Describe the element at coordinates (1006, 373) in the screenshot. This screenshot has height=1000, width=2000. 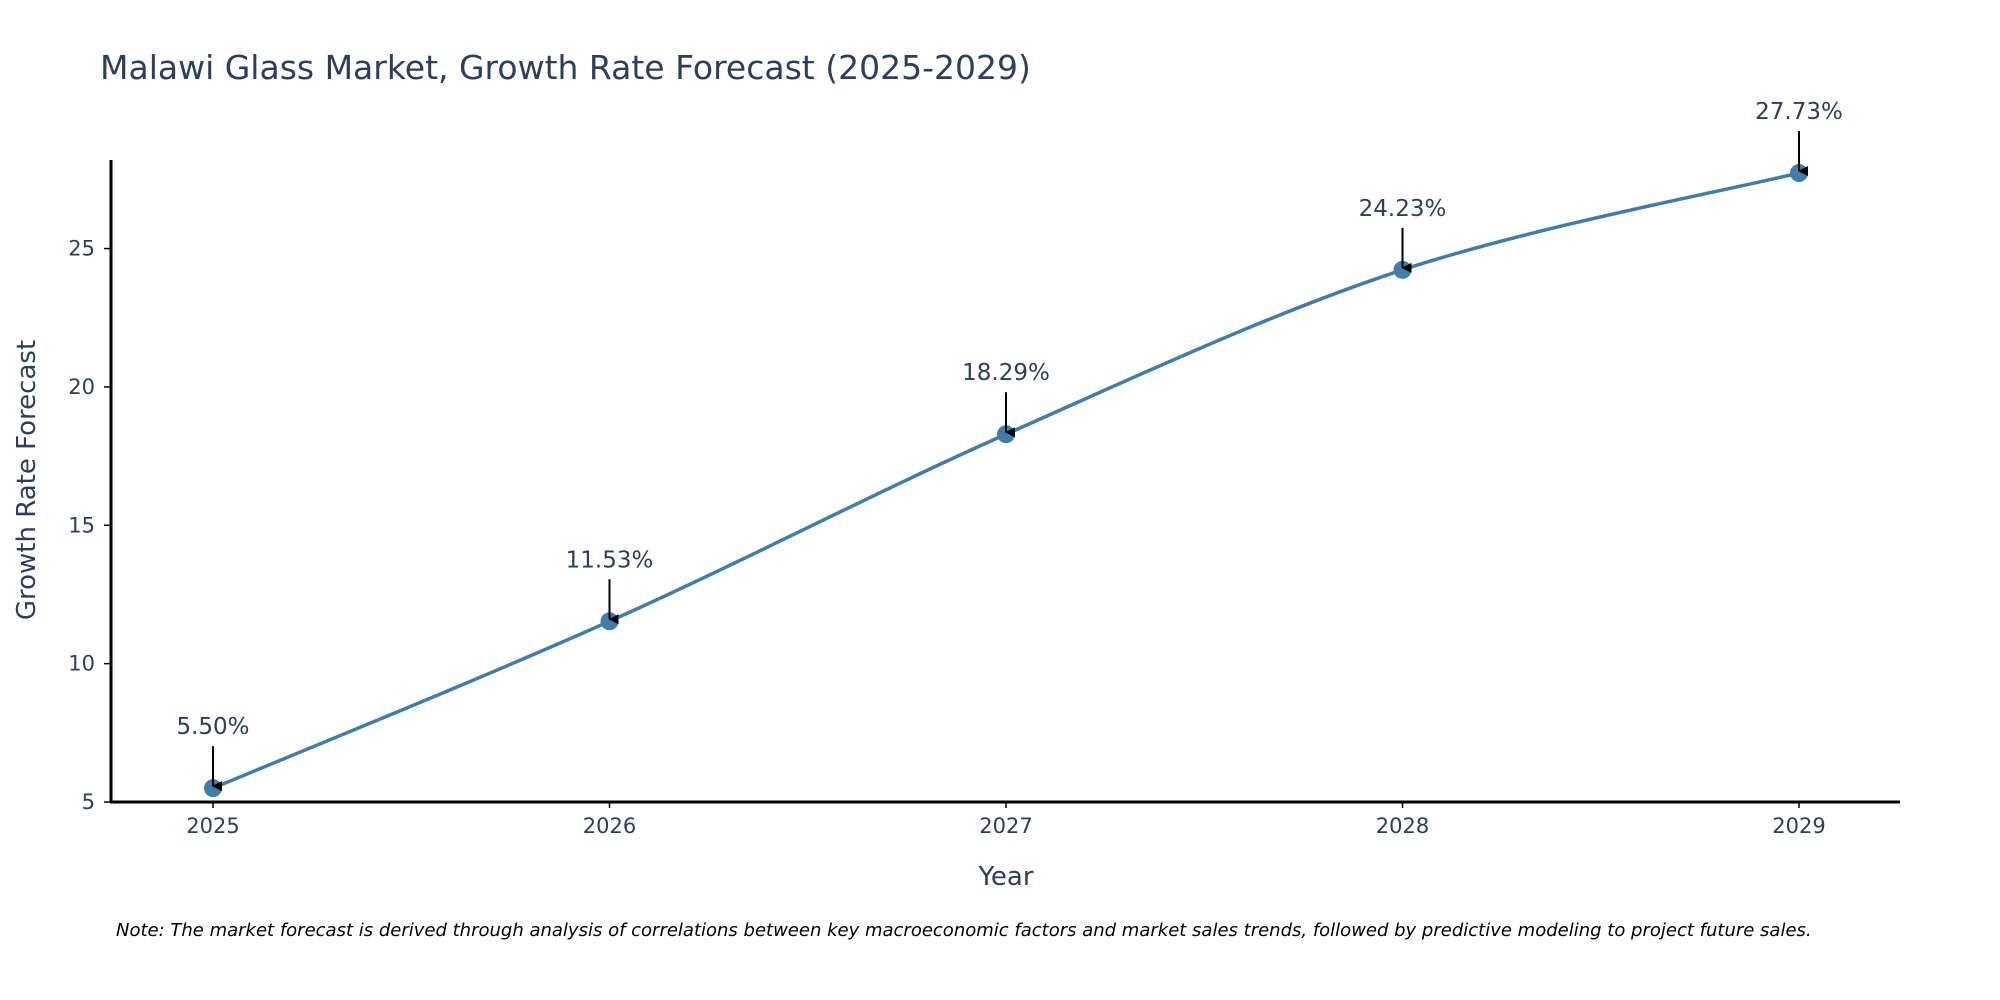
I see `data-label: 18.29%` at that location.